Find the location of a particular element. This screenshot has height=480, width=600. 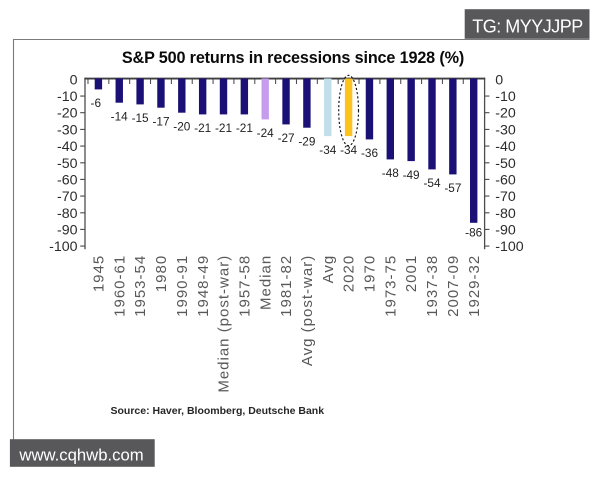

svg-text: 2001 is located at coordinates (411, 273).